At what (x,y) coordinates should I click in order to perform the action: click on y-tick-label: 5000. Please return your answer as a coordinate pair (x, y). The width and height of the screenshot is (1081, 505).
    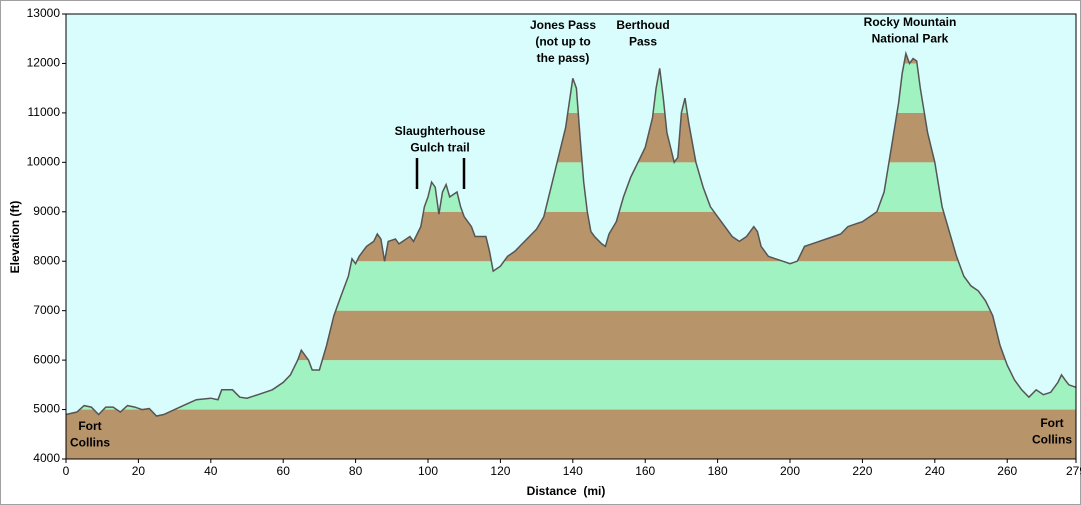
    Looking at the image, I should click on (46, 409).